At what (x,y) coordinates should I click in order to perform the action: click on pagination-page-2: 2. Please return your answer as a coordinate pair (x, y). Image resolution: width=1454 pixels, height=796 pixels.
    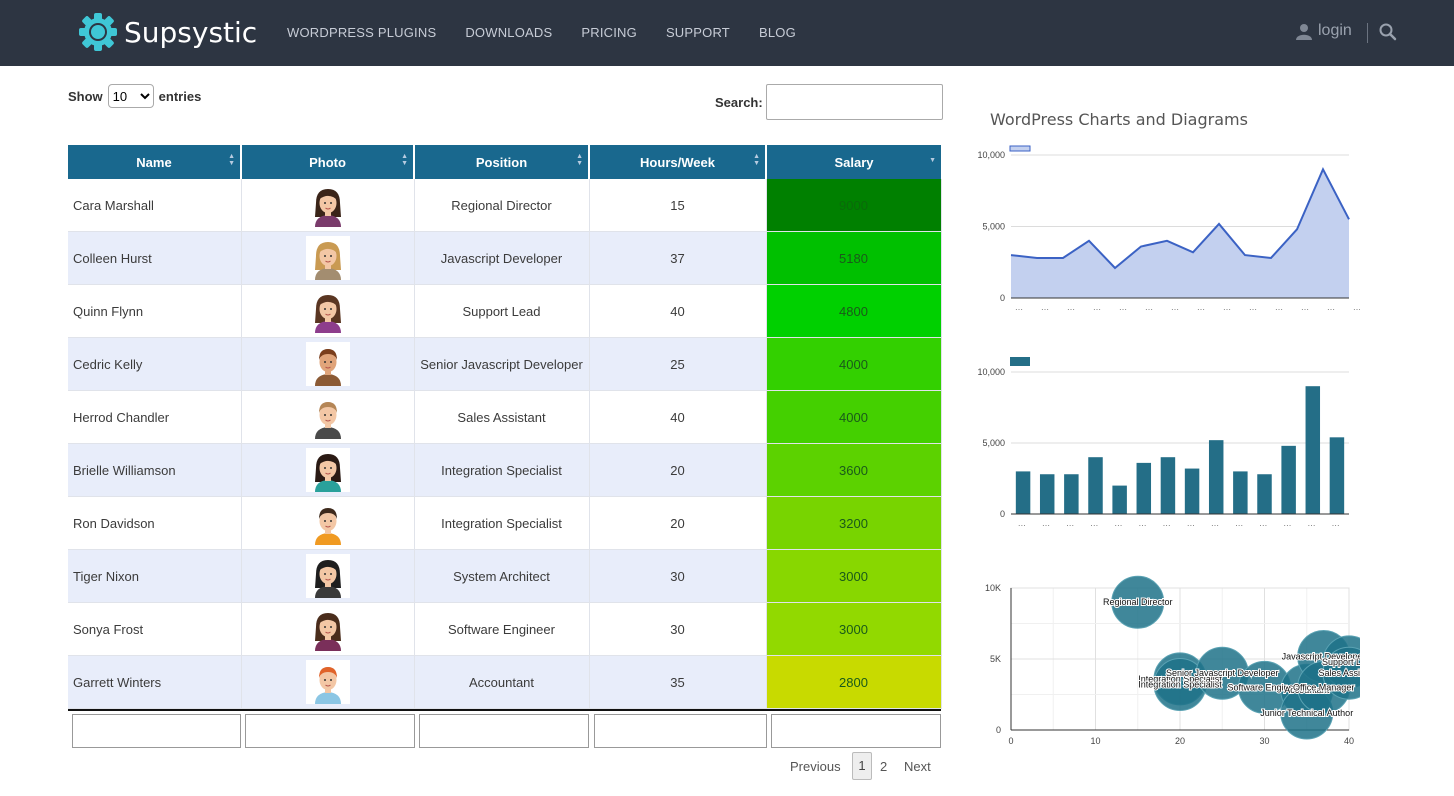
    Looking at the image, I should click on (884, 766).